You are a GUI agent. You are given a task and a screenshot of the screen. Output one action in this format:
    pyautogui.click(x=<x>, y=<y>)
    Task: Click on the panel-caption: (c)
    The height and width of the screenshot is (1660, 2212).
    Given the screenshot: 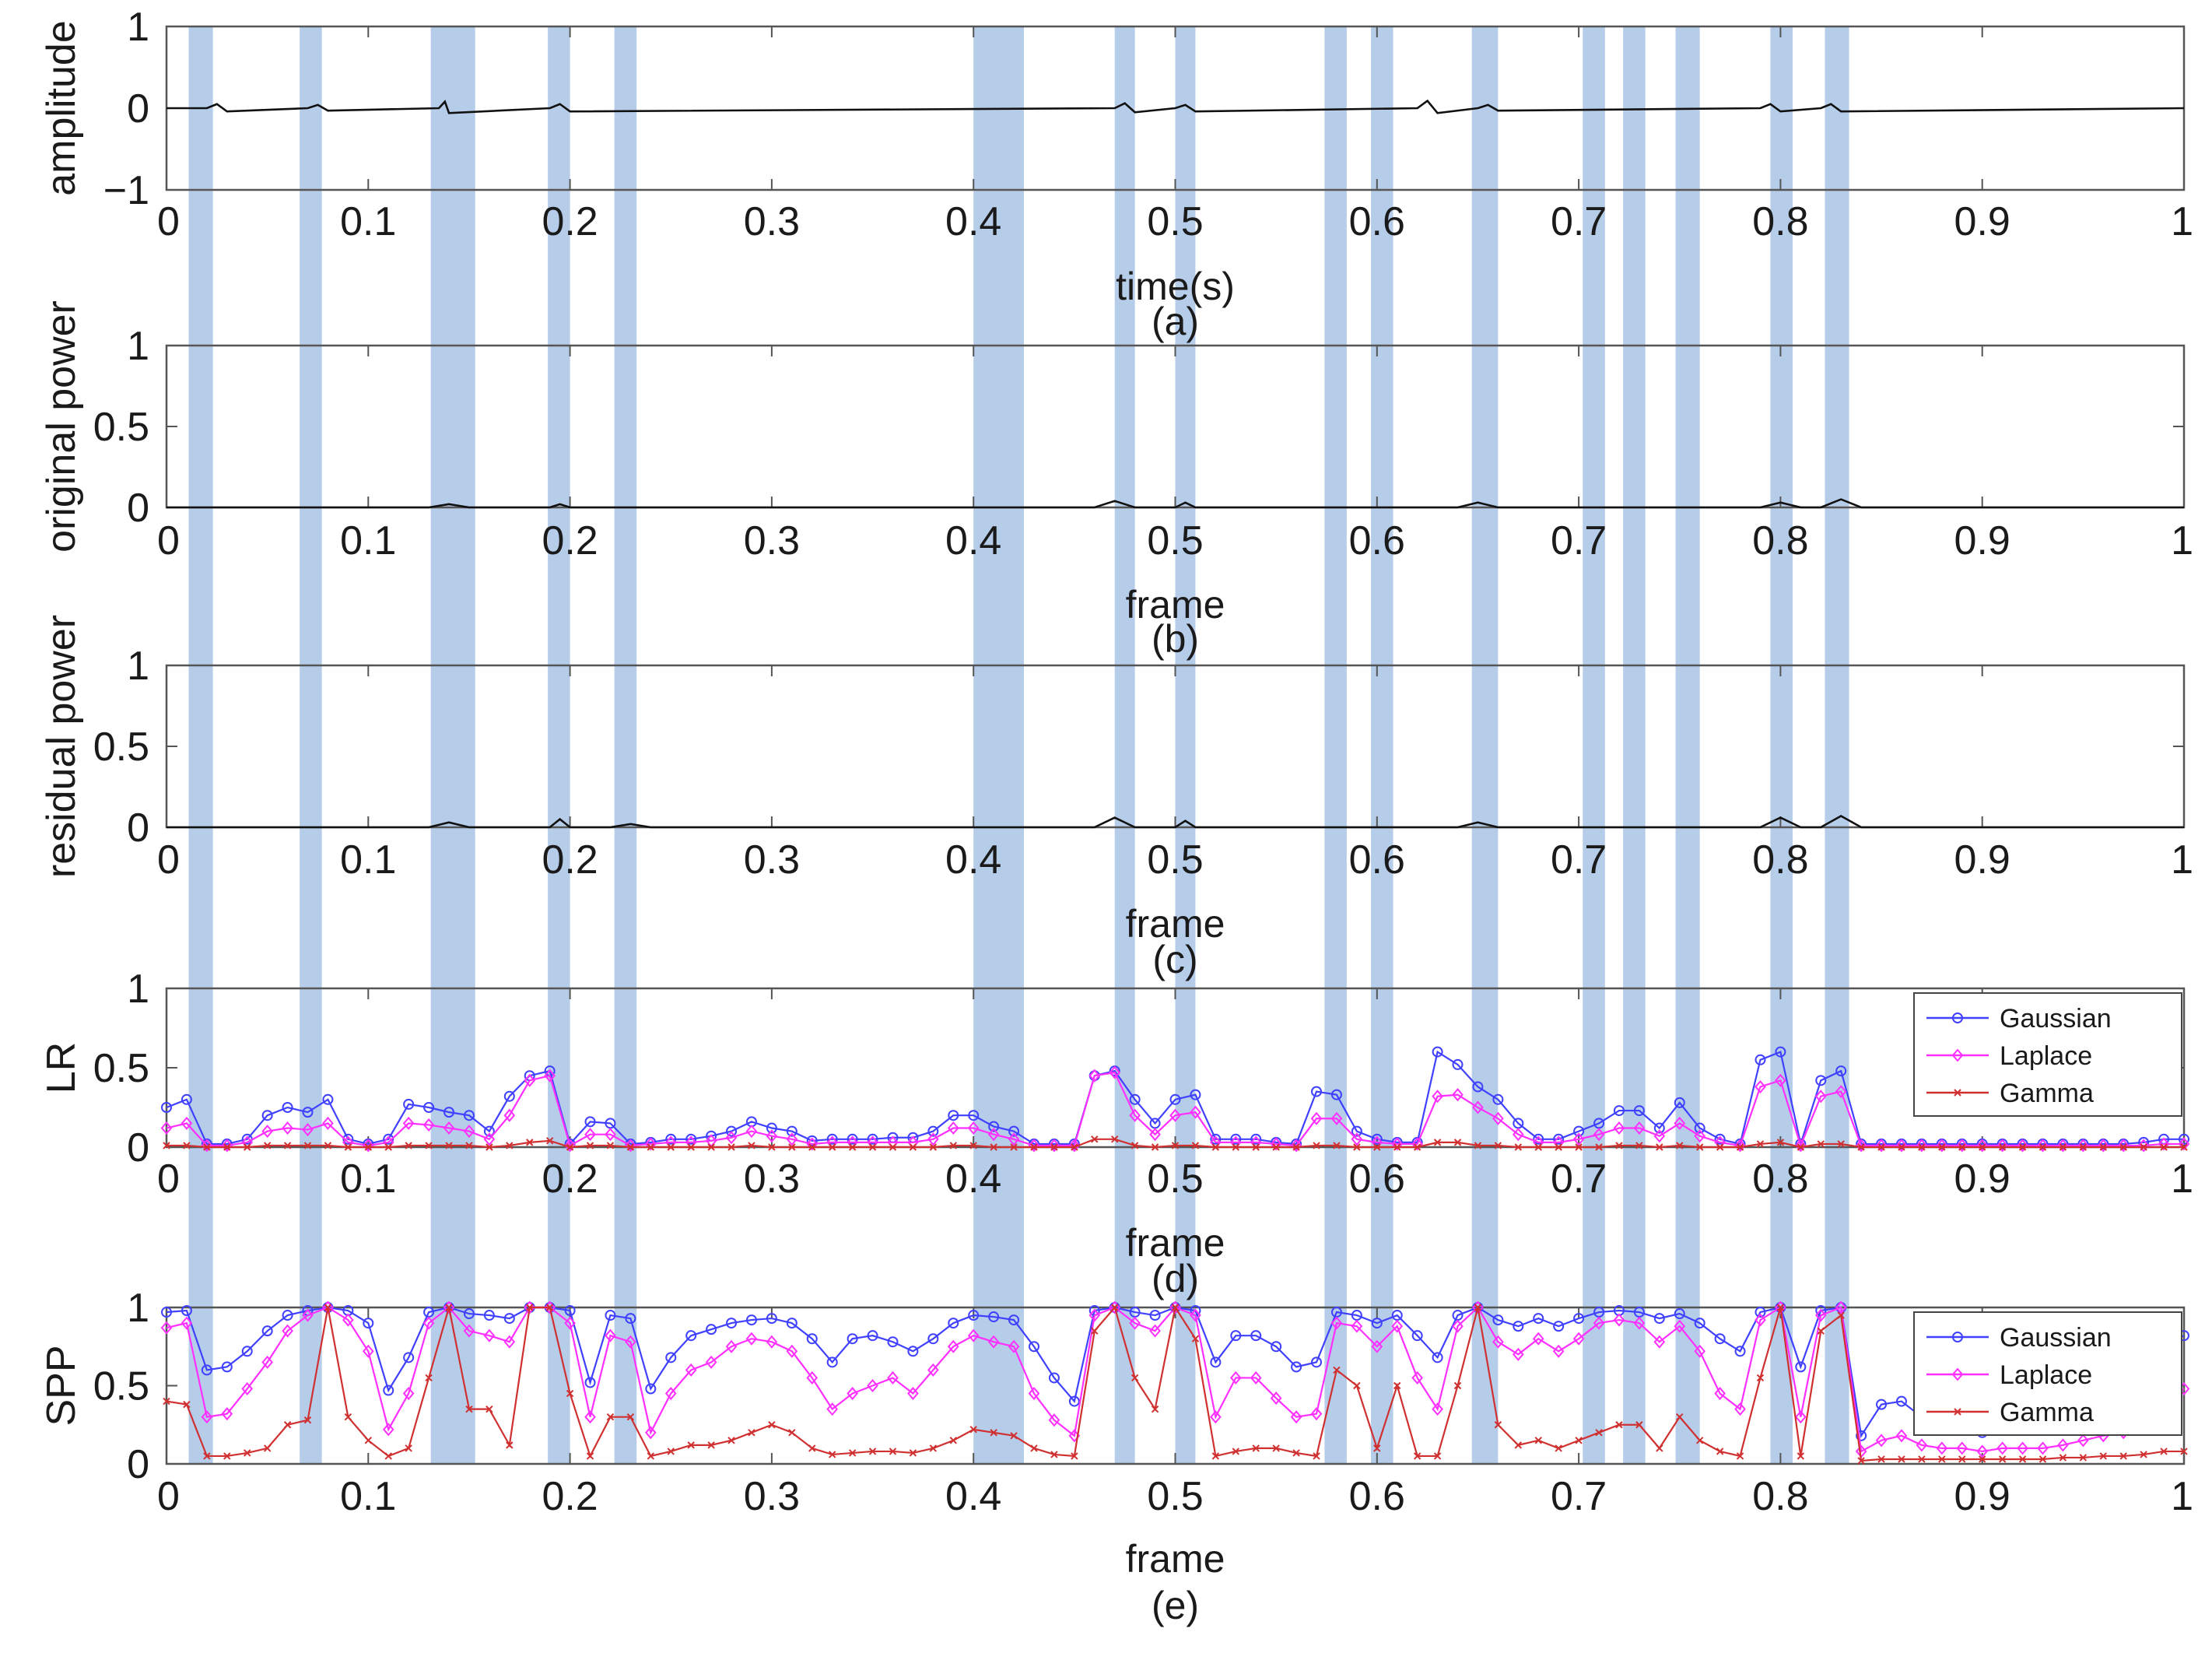 What is the action you would take?
    pyautogui.click(x=1174, y=959)
    